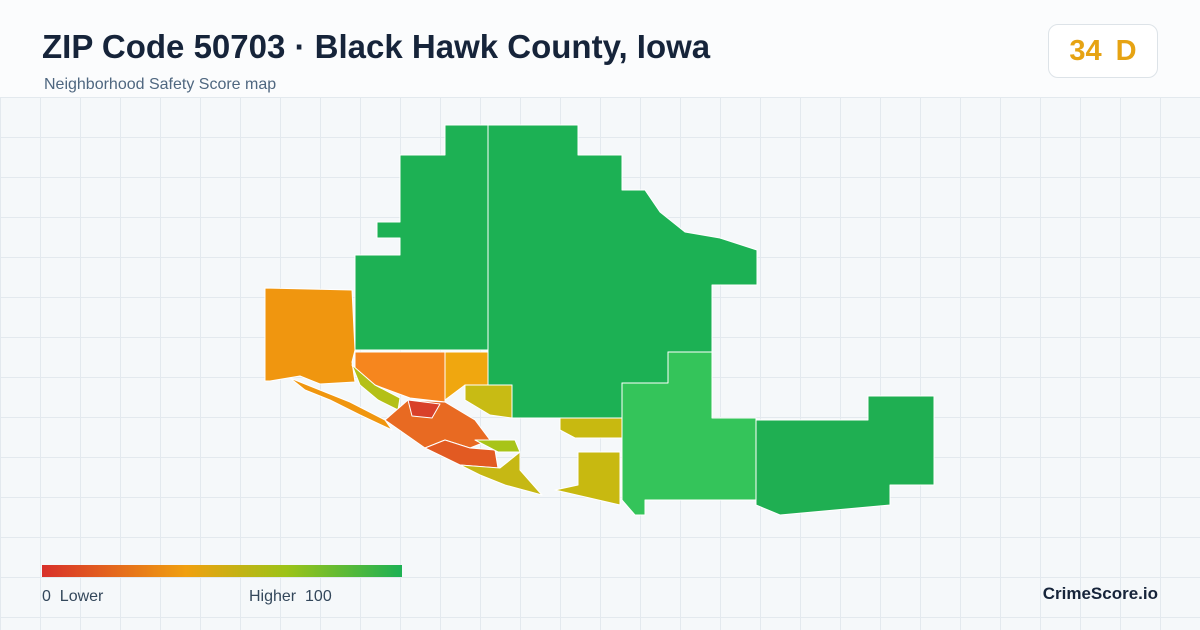  Describe the element at coordinates (1126, 50) in the screenshot. I see `score-grade: D` at that location.